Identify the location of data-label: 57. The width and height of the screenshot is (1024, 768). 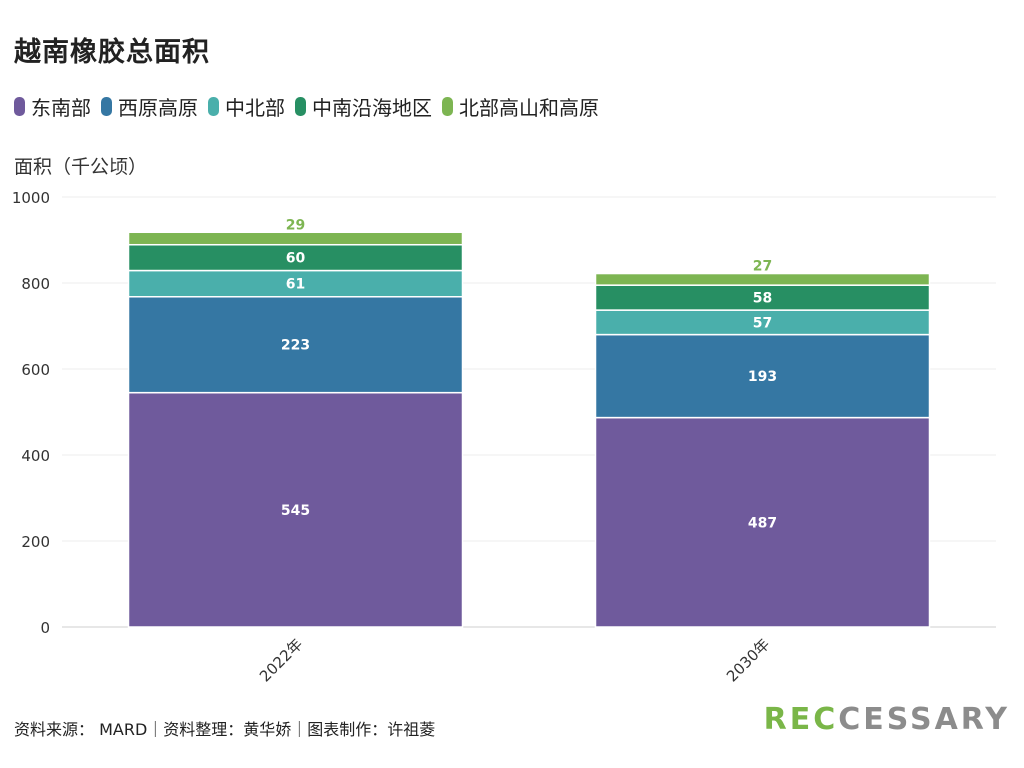
(762, 323).